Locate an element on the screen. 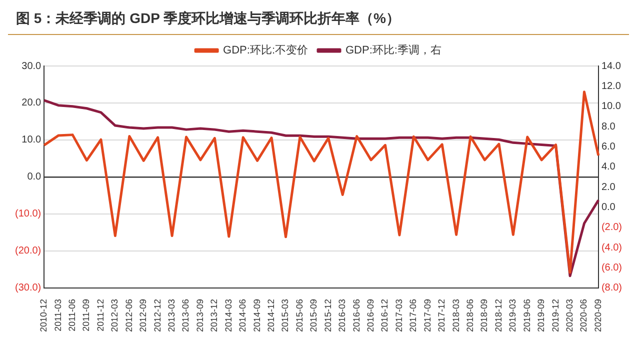 Image resolution: width=637 pixels, height=344 pixels. legend-label: GDP:环比:季调，右 is located at coordinates (394, 50).